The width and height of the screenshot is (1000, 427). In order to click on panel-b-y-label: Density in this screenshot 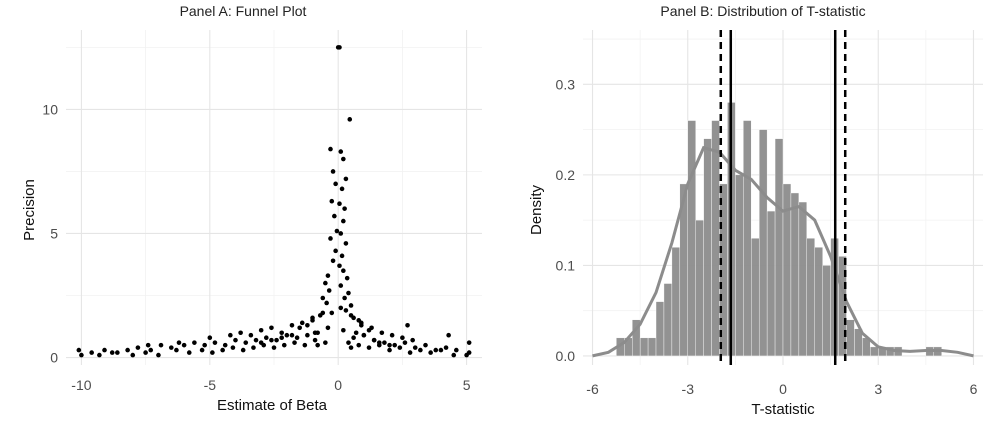, I will do `click(536, 209)`.